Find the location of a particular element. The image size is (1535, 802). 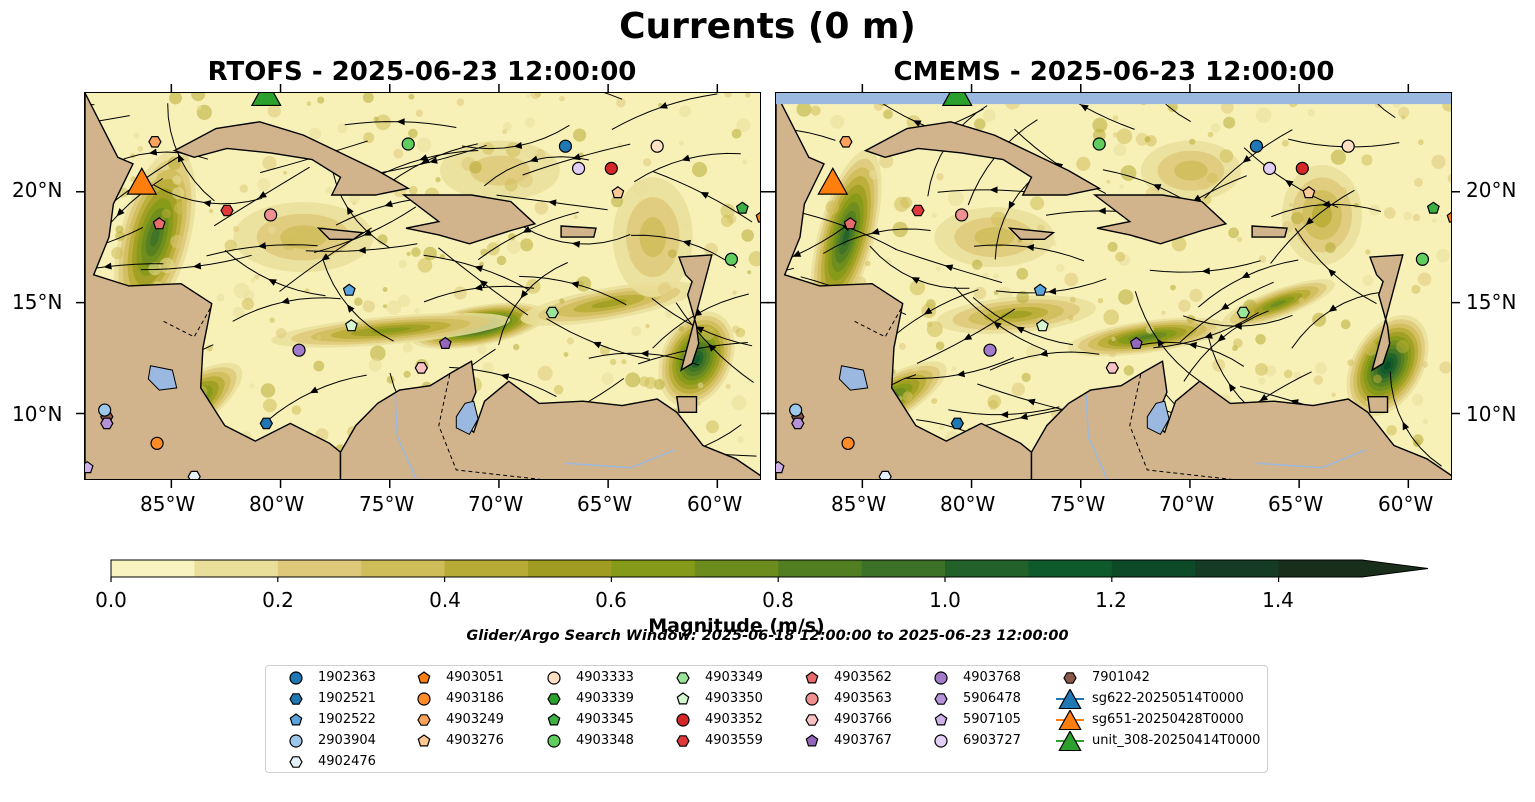

legend-label: 4903766 is located at coordinates (863, 719).